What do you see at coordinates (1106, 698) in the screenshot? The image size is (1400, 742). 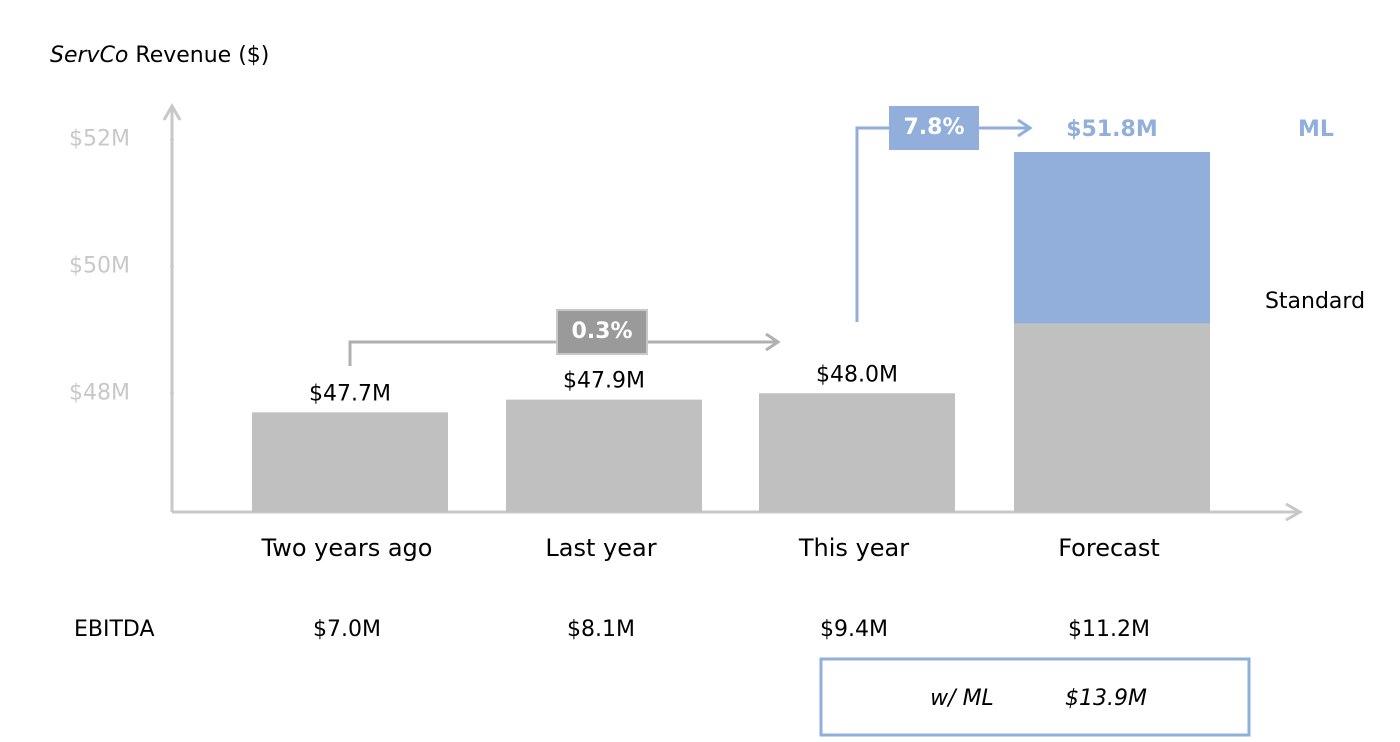 I see `ml-ebitda-value: $13.9M` at bounding box center [1106, 698].